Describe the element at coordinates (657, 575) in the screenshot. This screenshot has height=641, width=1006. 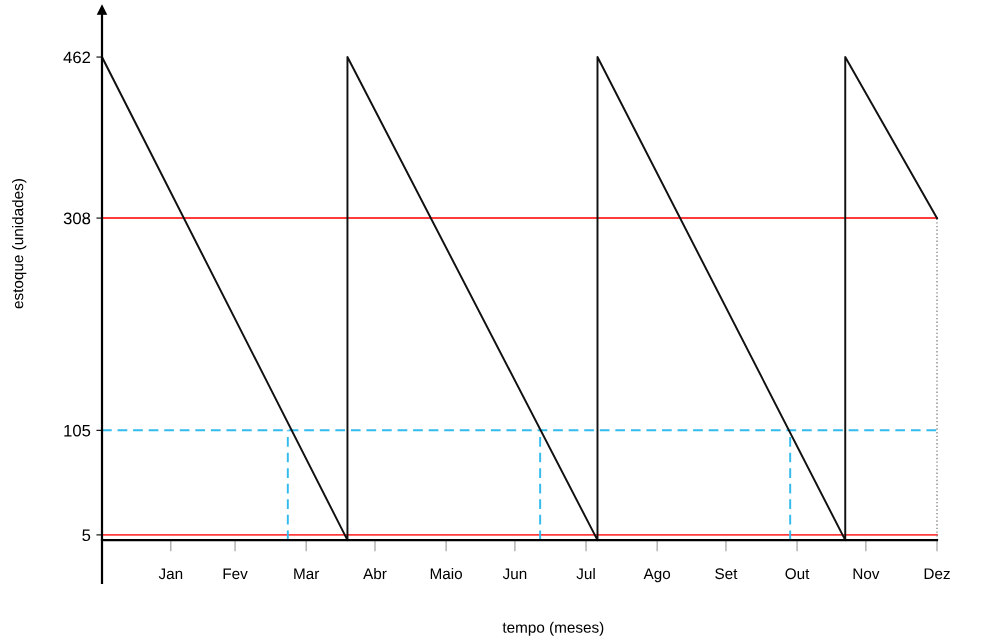
I see `x-tick-label: Ago` at that location.